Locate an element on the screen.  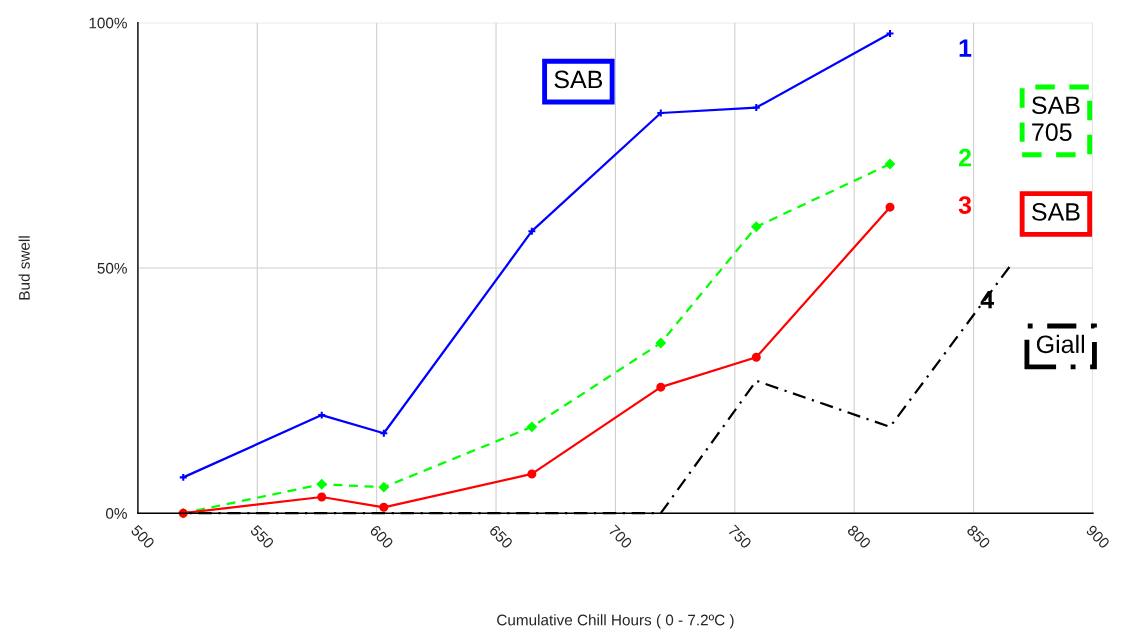
text: Giall is located at coordinates (1060, 344).